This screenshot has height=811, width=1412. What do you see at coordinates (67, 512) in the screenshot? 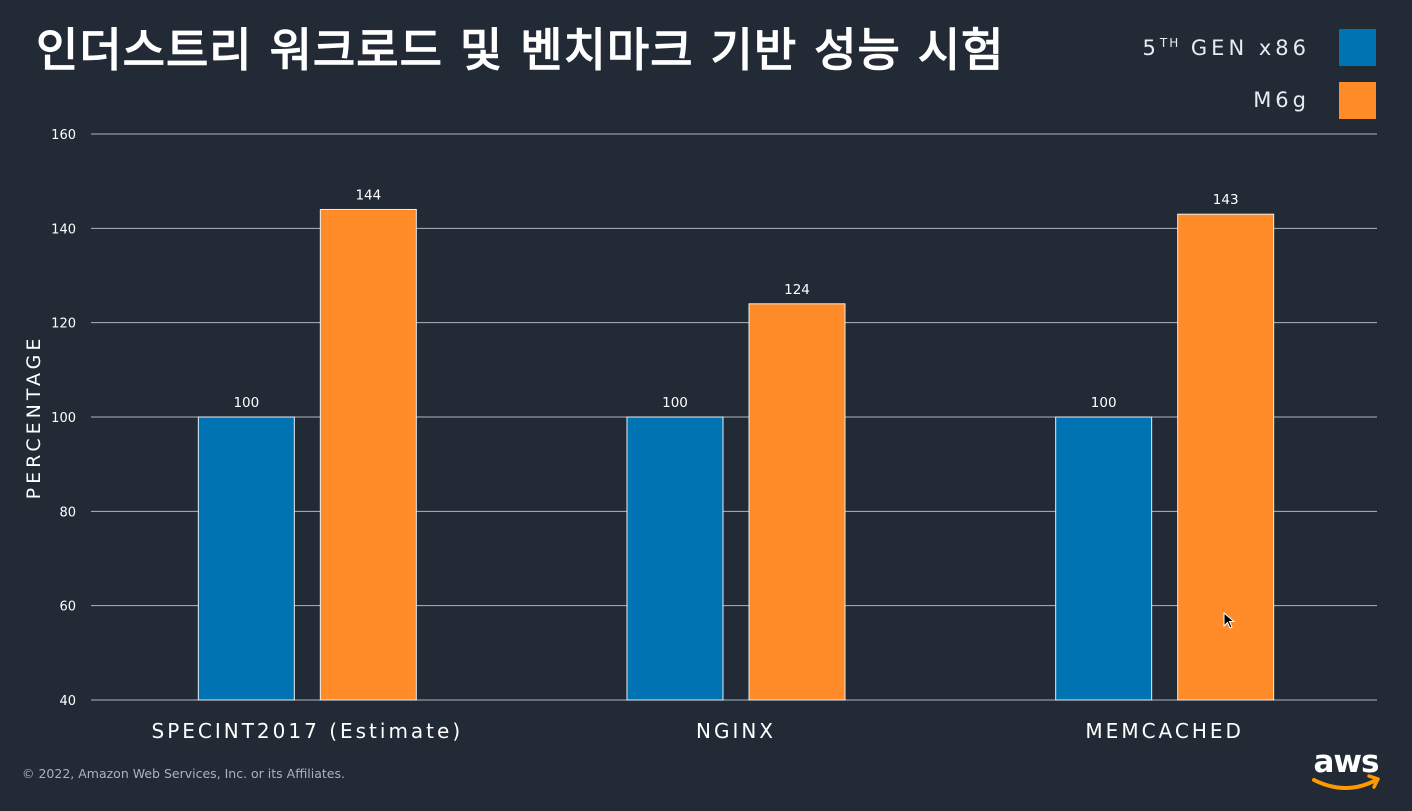
I see `y-tick-label: 80` at bounding box center [67, 512].